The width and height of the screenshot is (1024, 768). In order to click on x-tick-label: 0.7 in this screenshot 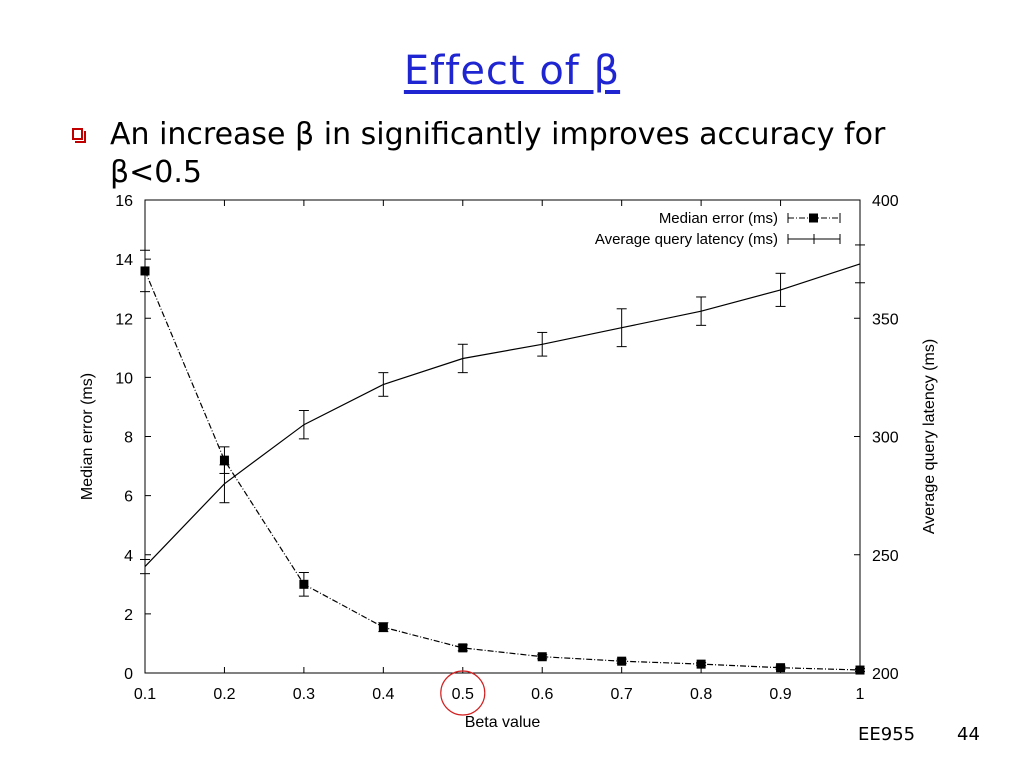, I will do `click(622, 694)`.